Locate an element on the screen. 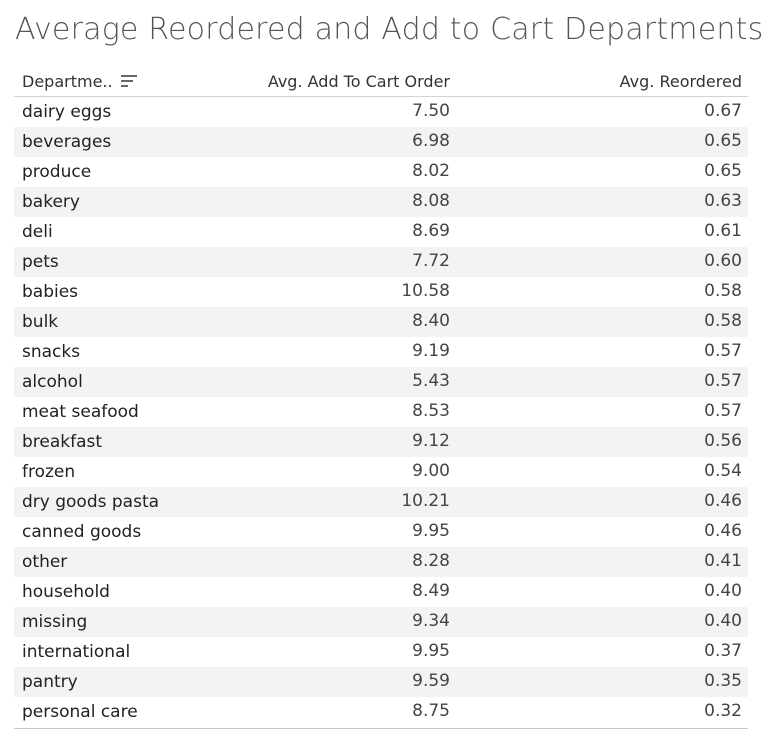 The height and width of the screenshot is (756, 784). table-row: bakery 8.08 0.63 is located at coordinates (381, 202).